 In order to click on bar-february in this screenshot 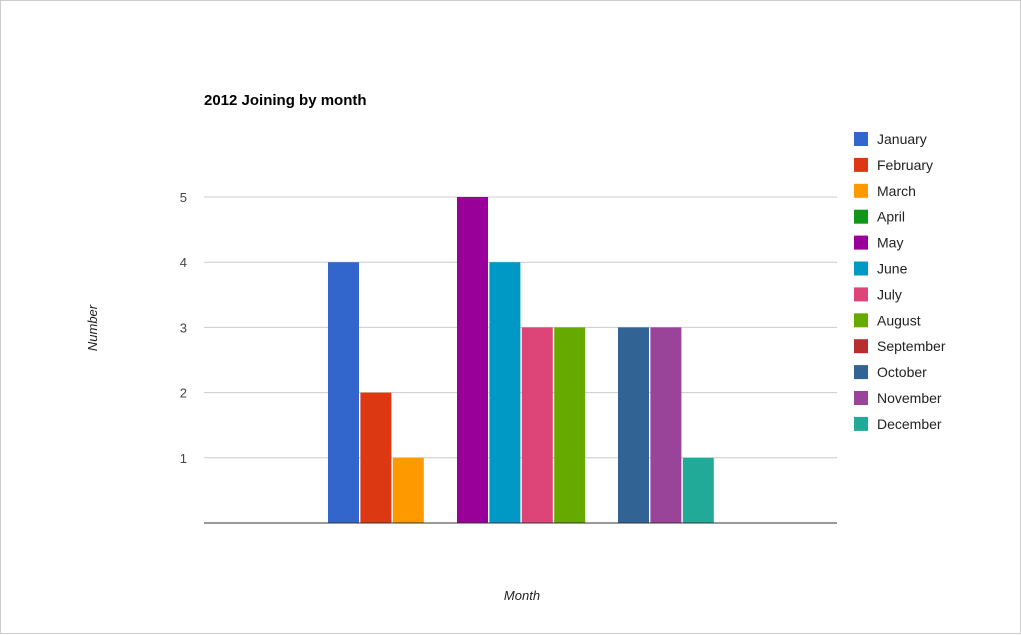, I will do `click(376, 457)`.